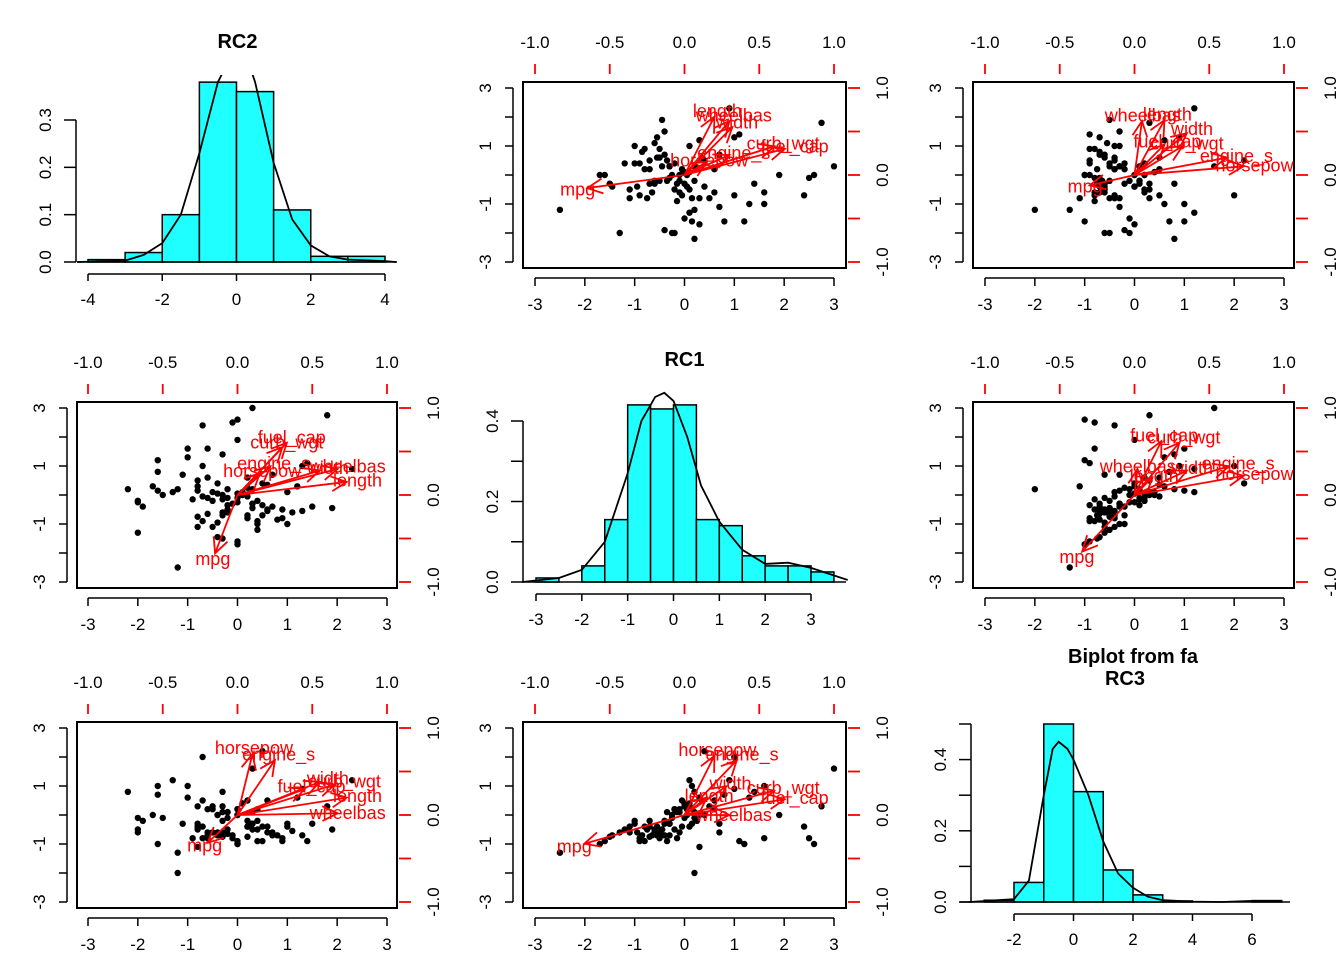 The image size is (1344, 960). I want to click on histogram-bar, so click(753, 569).